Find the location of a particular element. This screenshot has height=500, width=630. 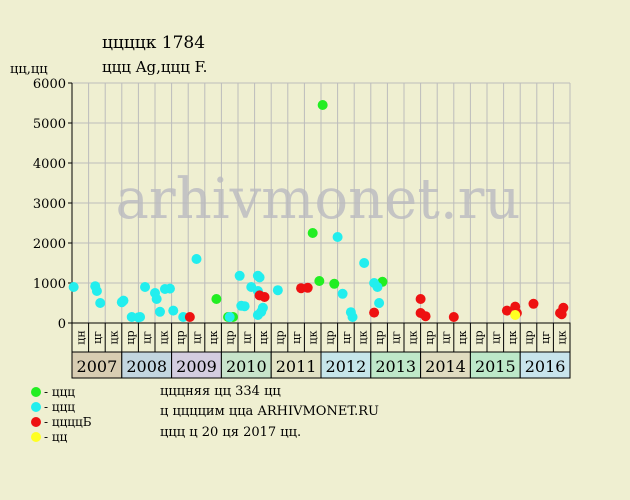

footer-line-2: ц ццццим ццa ARHIVMONET.RU is located at coordinates (269, 411).